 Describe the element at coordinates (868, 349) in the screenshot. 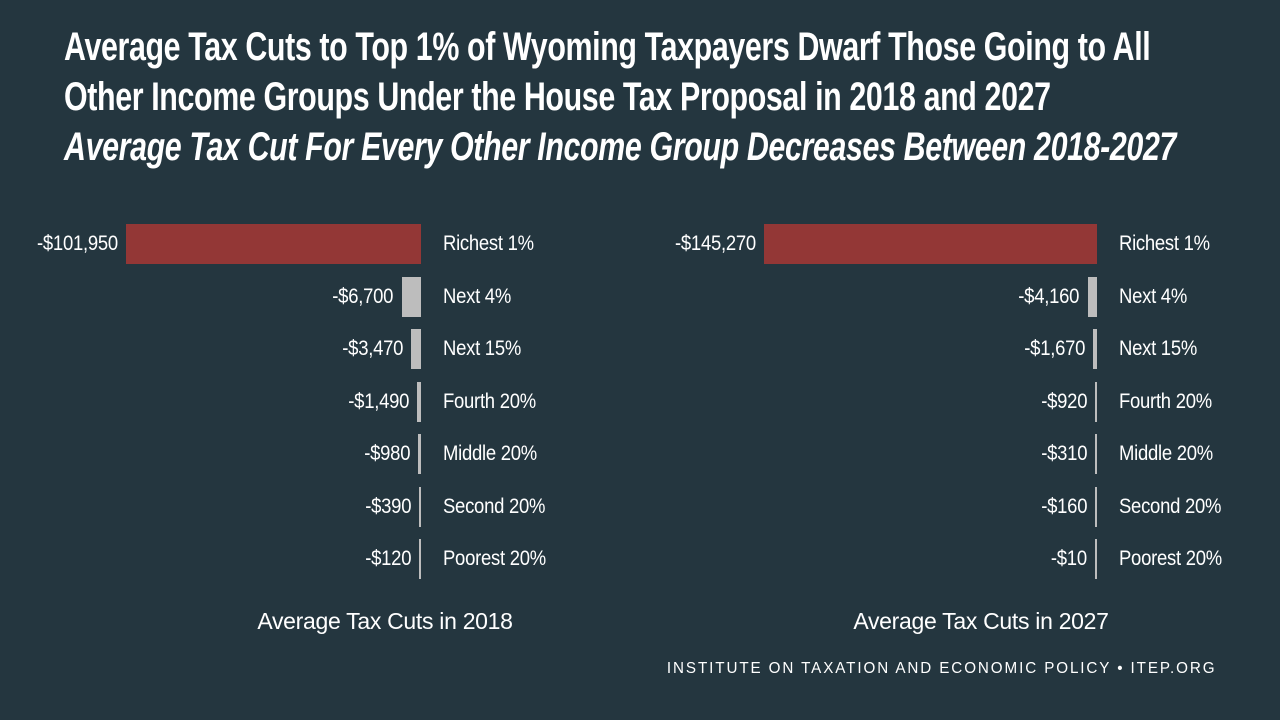

I see `bar-area: -$1,670` at that location.